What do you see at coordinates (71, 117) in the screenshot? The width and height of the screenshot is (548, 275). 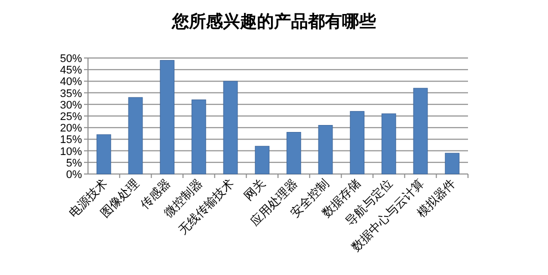 I see `y-tick-label: 25%` at bounding box center [71, 117].